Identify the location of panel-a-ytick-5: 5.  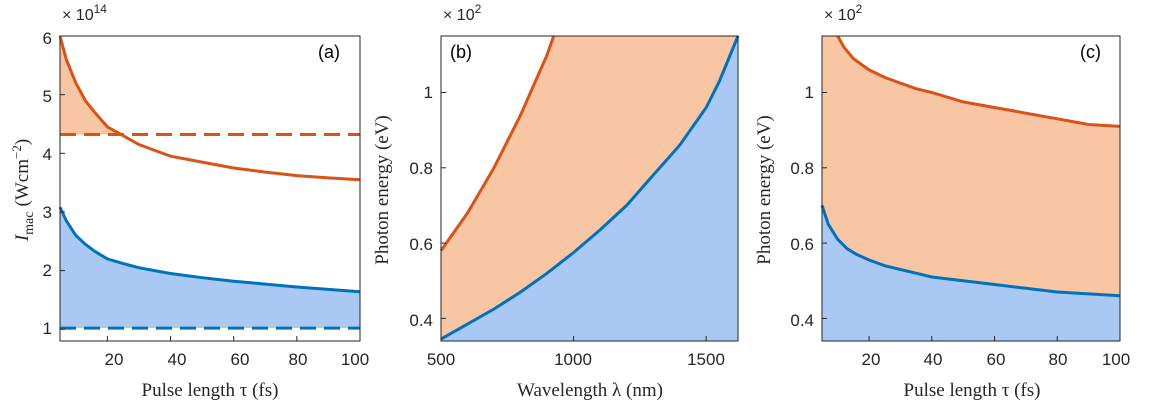
(47, 96).